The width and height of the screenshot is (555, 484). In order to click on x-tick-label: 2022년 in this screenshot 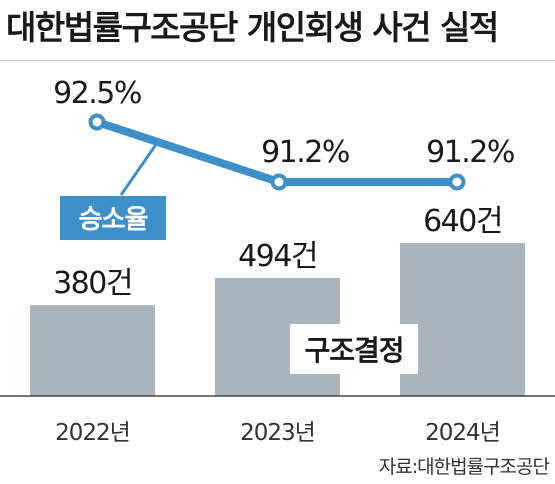, I will do `click(92, 433)`.